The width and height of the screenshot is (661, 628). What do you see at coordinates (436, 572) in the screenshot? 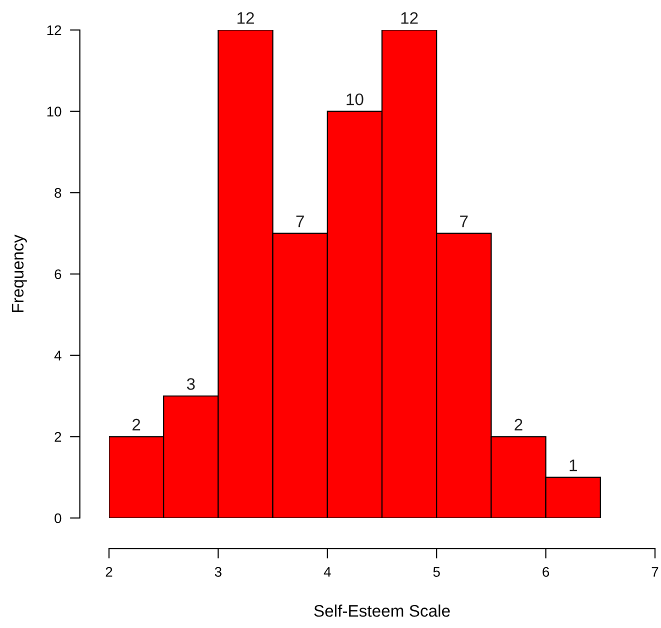
I see `x-tick-label: 5` at bounding box center [436, 572].